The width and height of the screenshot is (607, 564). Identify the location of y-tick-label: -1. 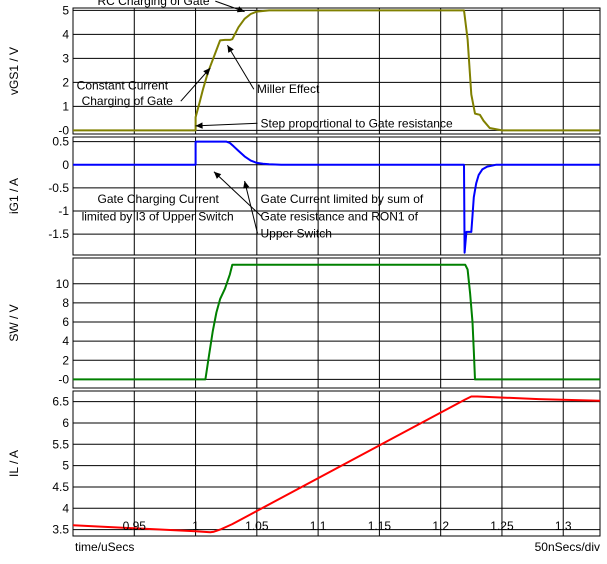
(63, 211).